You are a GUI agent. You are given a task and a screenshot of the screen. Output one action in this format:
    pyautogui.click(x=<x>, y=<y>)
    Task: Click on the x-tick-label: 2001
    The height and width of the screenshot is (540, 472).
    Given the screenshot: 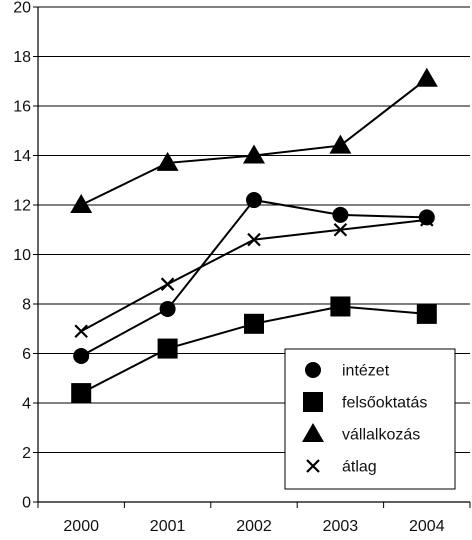 What is the action you would take?
    pyautogui.click(x=168, y=526)
    